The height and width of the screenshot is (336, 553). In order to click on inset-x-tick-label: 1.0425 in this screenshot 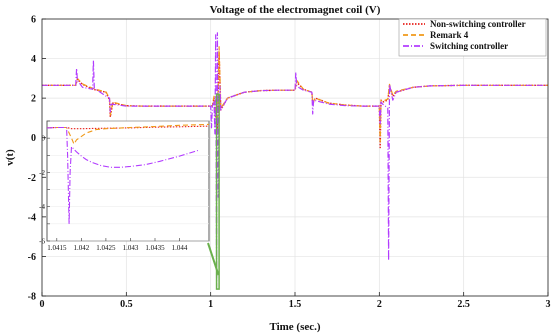, I will do `click(106, 248)`.